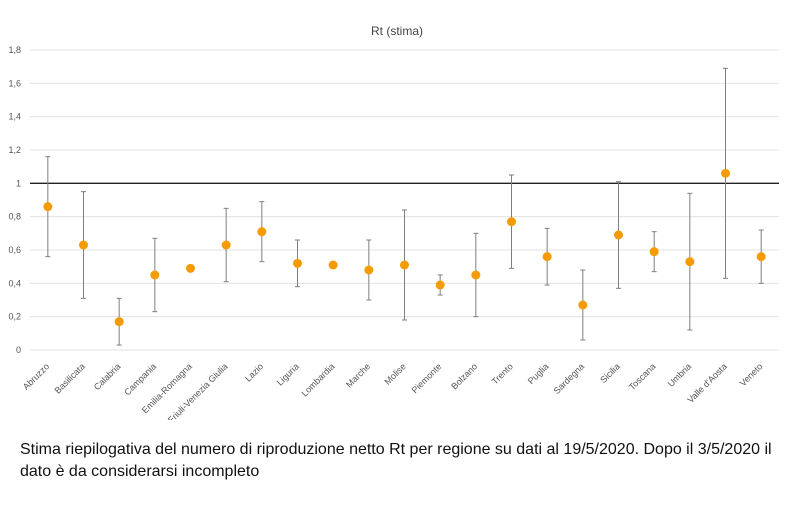 The height and width of the screenshot is (507, 800). I want to click on x-tick-label: Campania, so click(140, 379).